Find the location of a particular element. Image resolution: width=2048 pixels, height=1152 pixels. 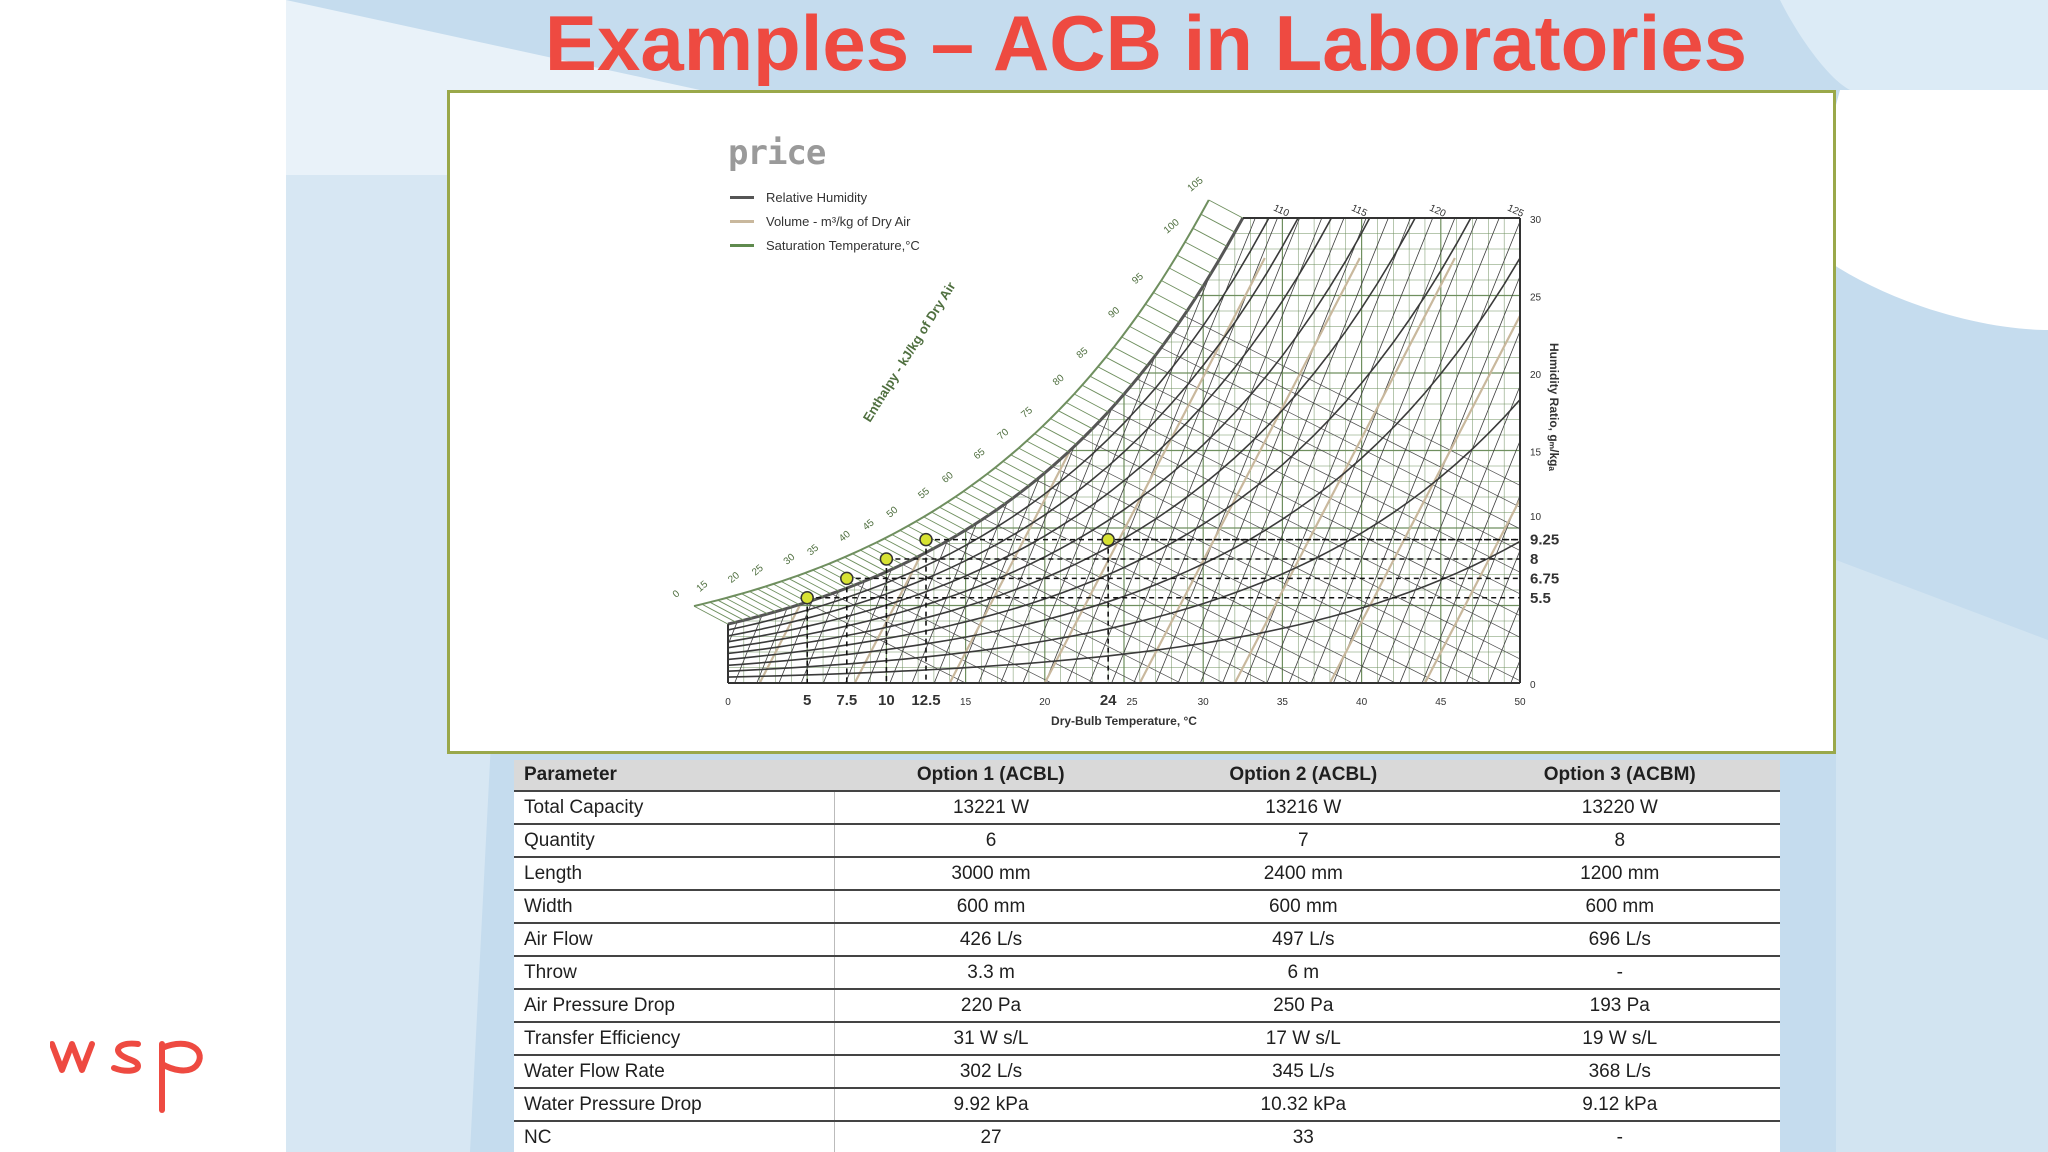

parameter-name-cell: NC is located at coordinates (674, 1136).